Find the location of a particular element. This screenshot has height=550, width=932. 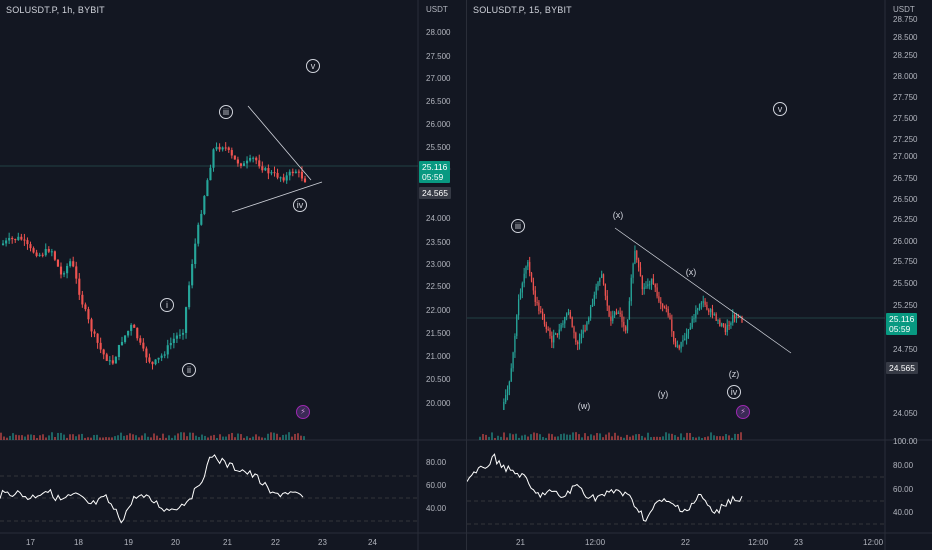

prev-price-tag: 24.565 is located at coordinates (902, 368).